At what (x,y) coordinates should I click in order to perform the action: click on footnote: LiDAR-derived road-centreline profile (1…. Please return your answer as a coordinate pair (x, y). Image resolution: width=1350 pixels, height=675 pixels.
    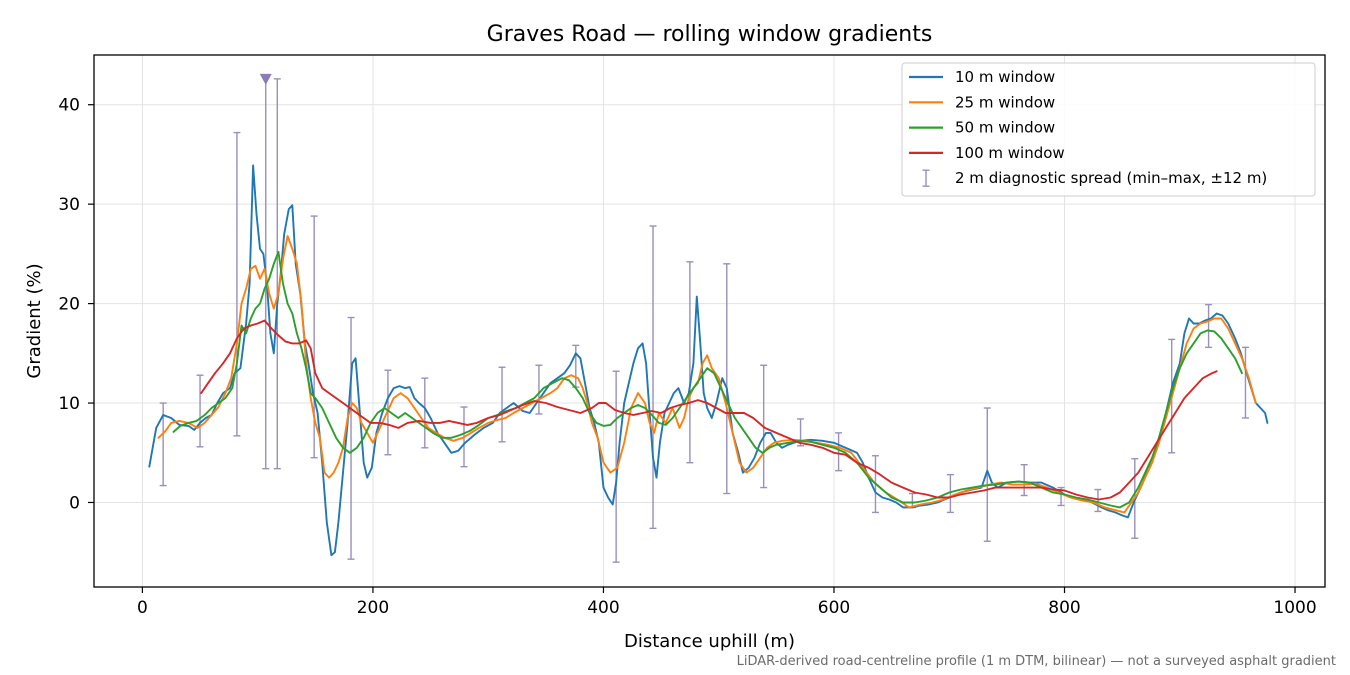
    Looking at the image, I should click on (1036, 661).